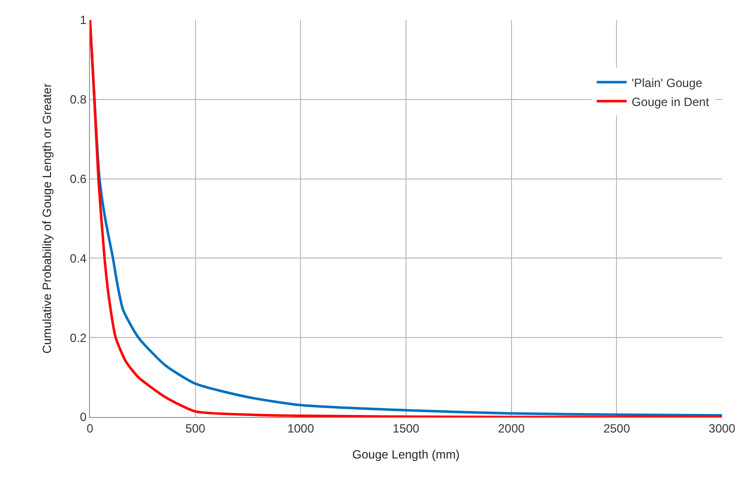  What do you see at coordinates (406, 428) in the screenshot?
I see `x-tick-label: 1500` at bounding box center [406, 428].